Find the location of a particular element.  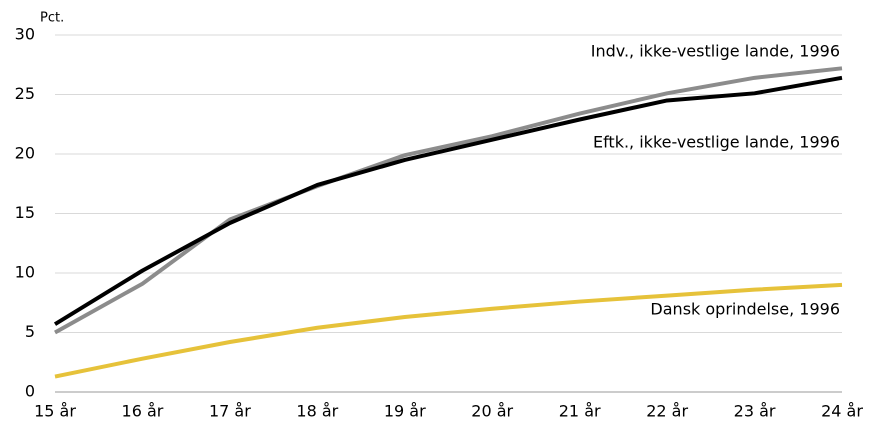

y-tick-label: 25 is located at coordinates (25, 93).